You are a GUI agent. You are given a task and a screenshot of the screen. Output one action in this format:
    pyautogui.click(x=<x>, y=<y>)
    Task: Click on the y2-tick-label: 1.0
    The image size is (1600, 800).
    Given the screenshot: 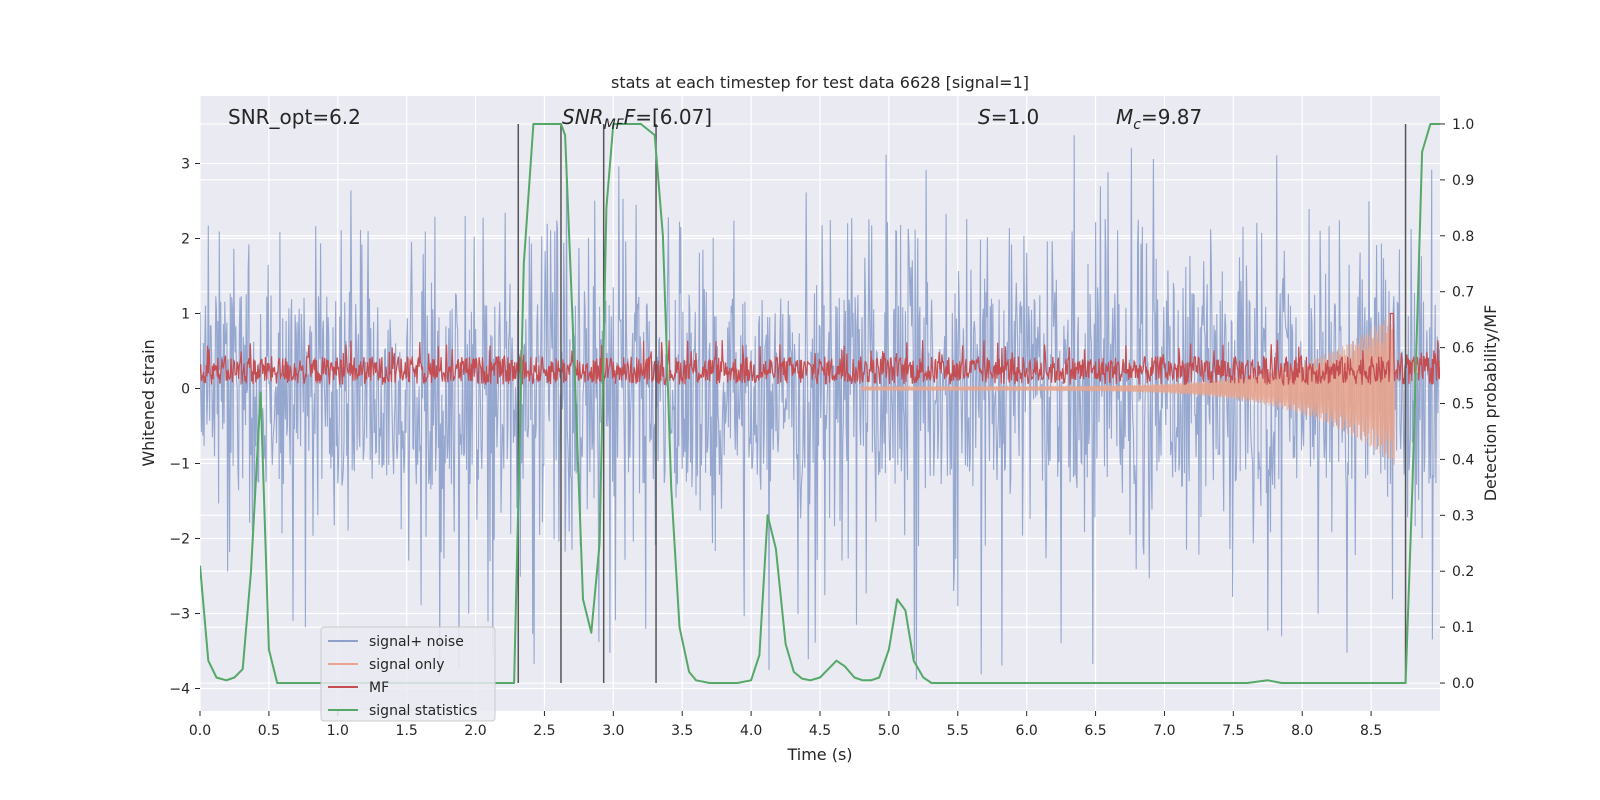 What is the action you would take?
    pyautogui.click(x=1463, y=125)
    